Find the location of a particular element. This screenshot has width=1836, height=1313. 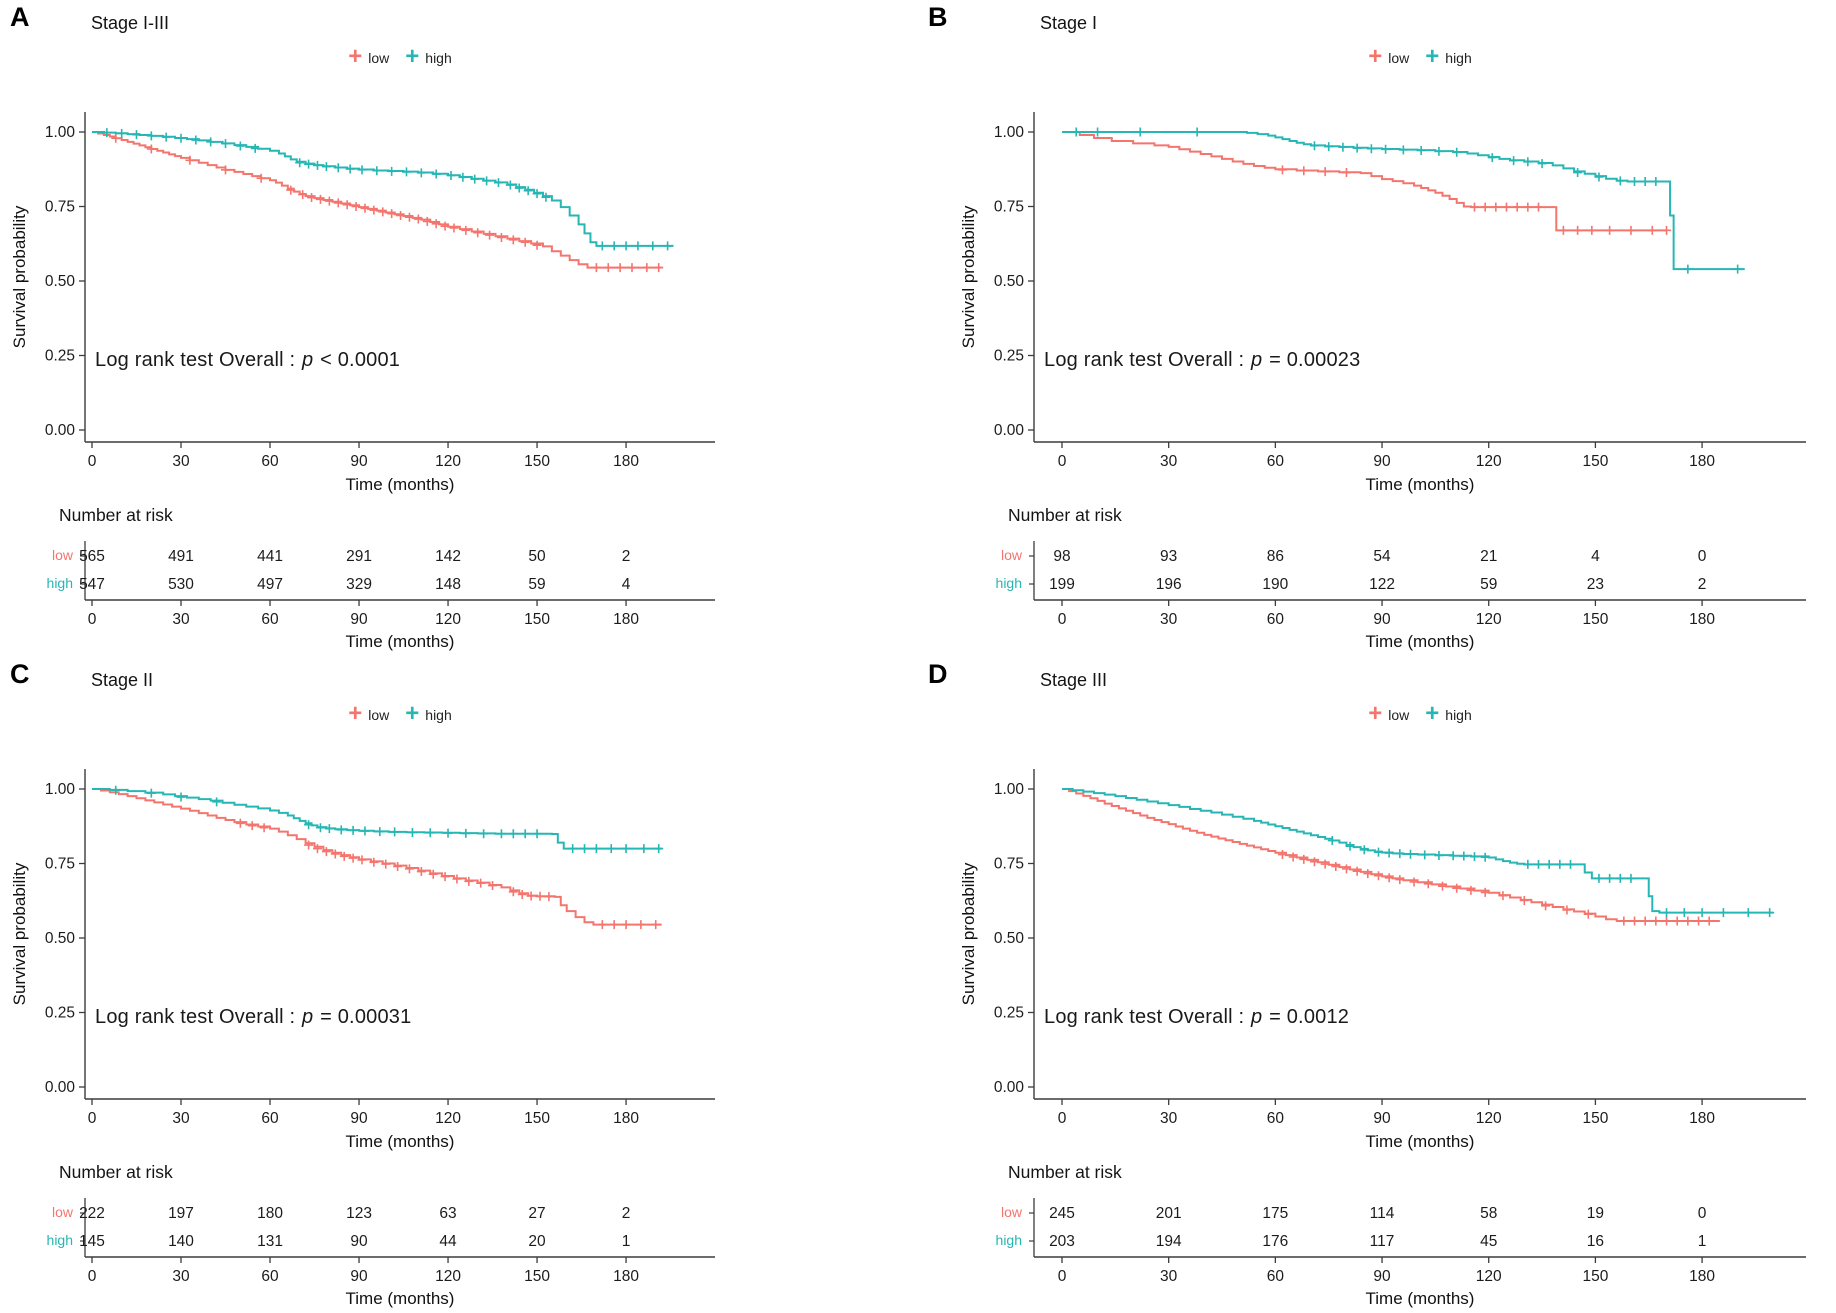

censor-plus-icon-high: + is located at coordinates (1432, 56).